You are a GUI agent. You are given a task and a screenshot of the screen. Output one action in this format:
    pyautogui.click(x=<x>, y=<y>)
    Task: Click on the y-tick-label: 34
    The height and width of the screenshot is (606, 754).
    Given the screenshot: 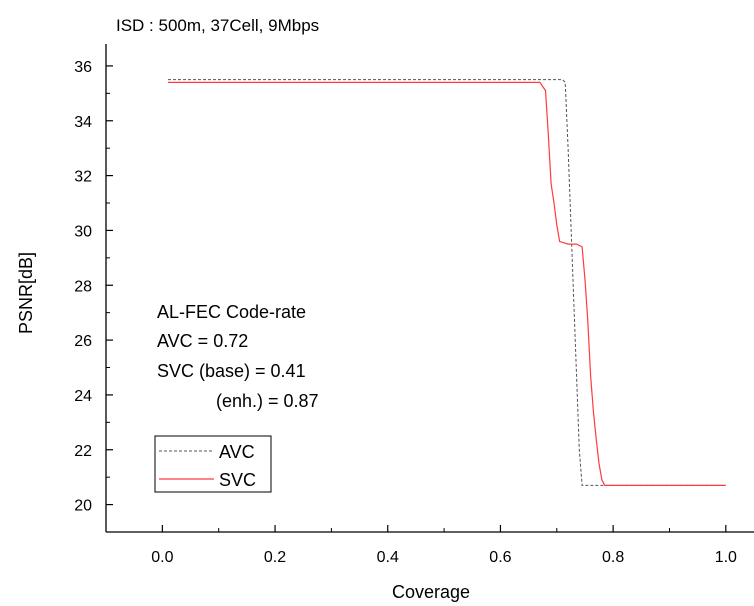 What is the action you would take?
    pyautogui.click(x=83, y=122)
    